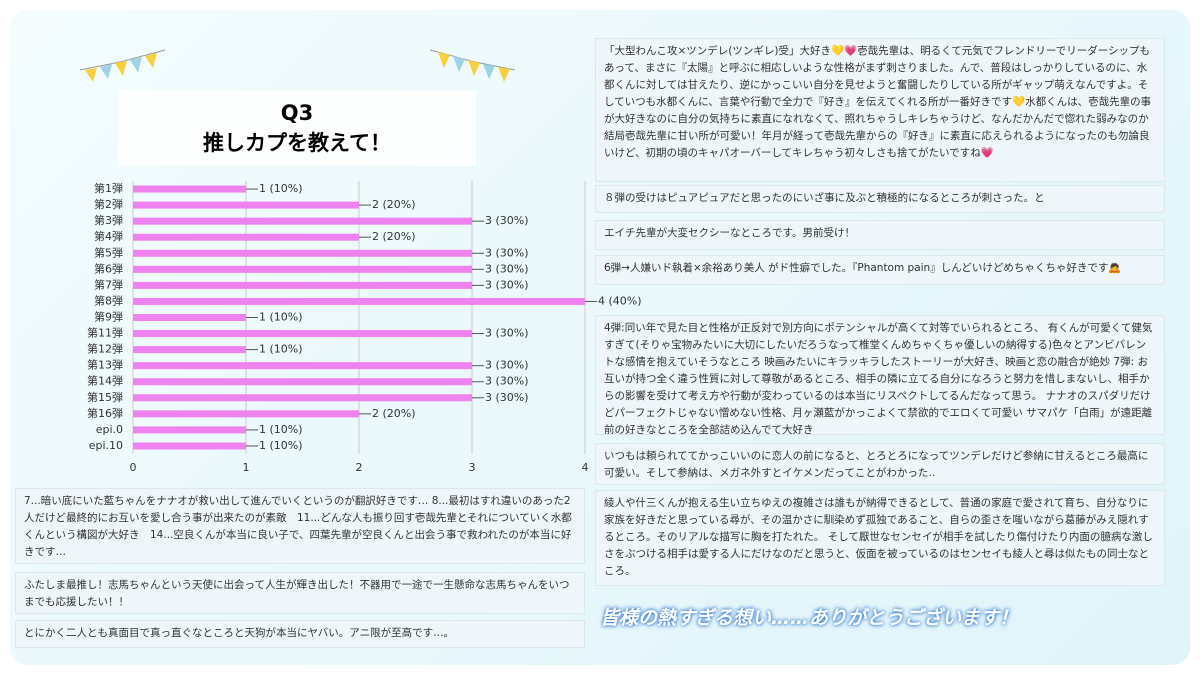  Describe the element at coordinates (108, 300) in the screenshot. I see `y-tick-label: 第8弾` at that location.